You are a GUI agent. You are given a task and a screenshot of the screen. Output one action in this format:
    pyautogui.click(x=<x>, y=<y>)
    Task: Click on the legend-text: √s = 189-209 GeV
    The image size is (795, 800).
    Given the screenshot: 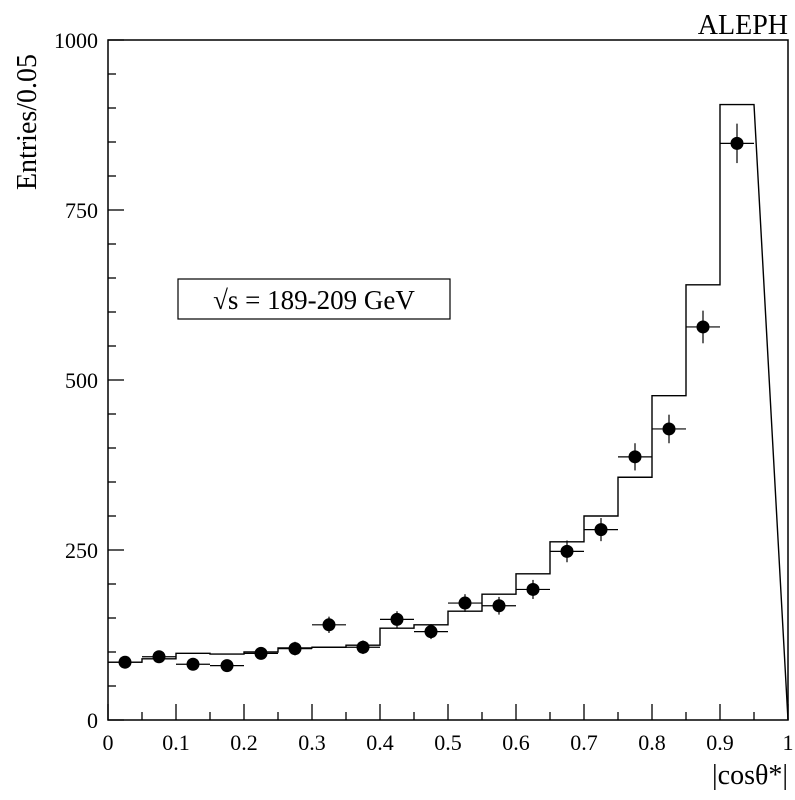 What is the action you would take?
    pyautogui.click(x=314, y=300)
    